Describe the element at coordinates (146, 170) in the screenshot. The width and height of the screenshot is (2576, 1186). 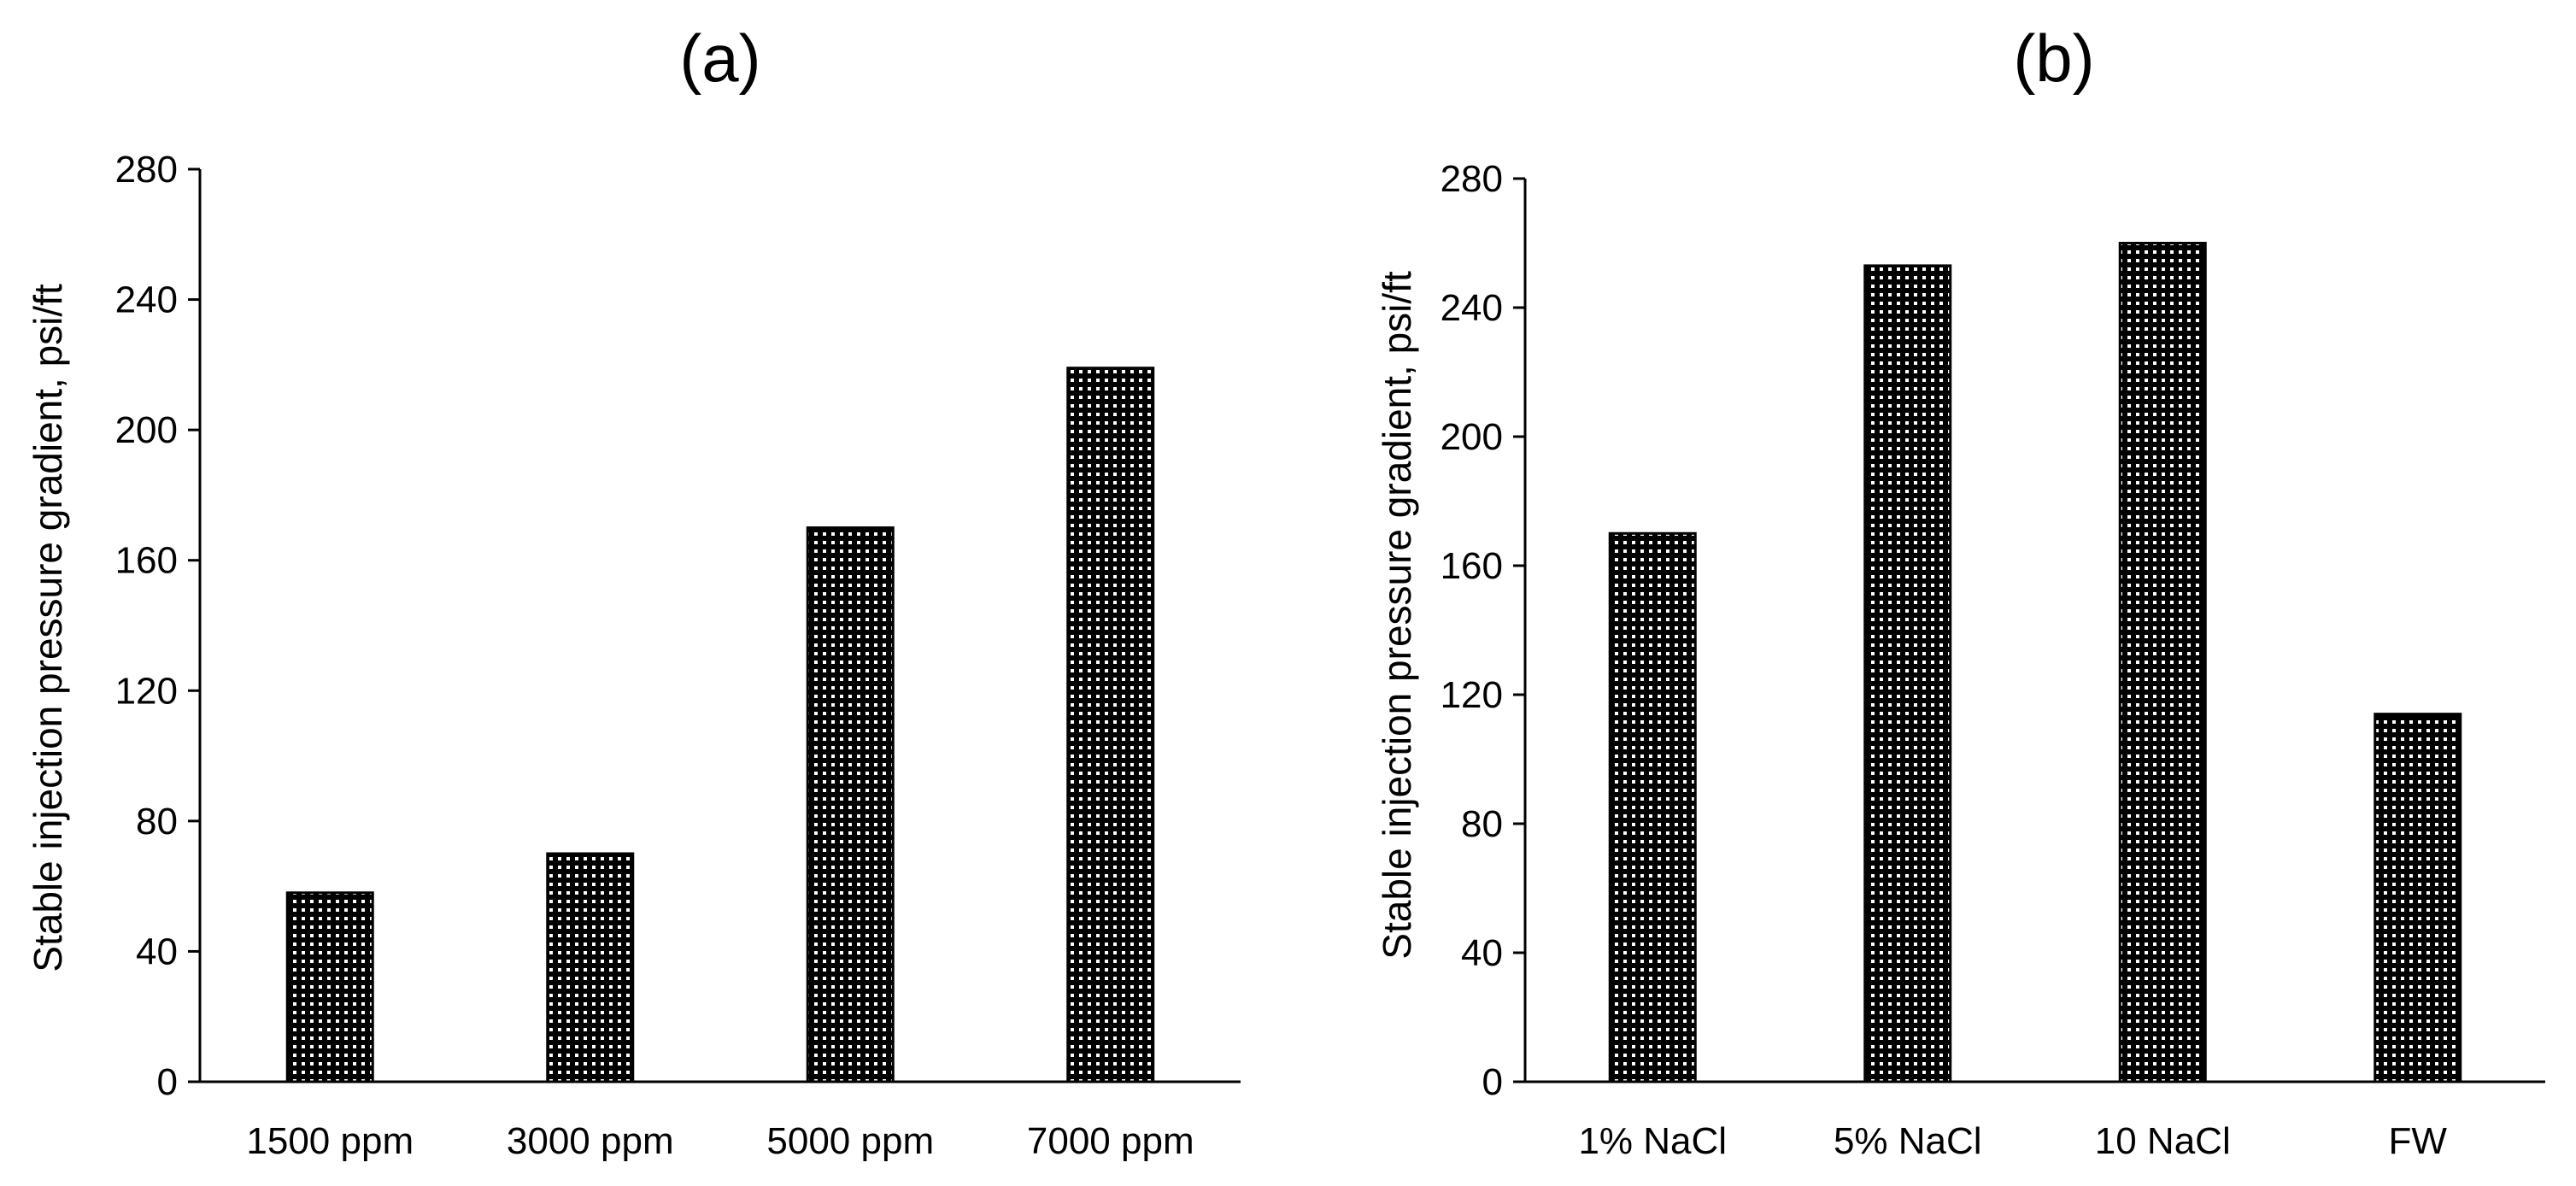
I see `chart-a-y-tick-label: 280` at that location.